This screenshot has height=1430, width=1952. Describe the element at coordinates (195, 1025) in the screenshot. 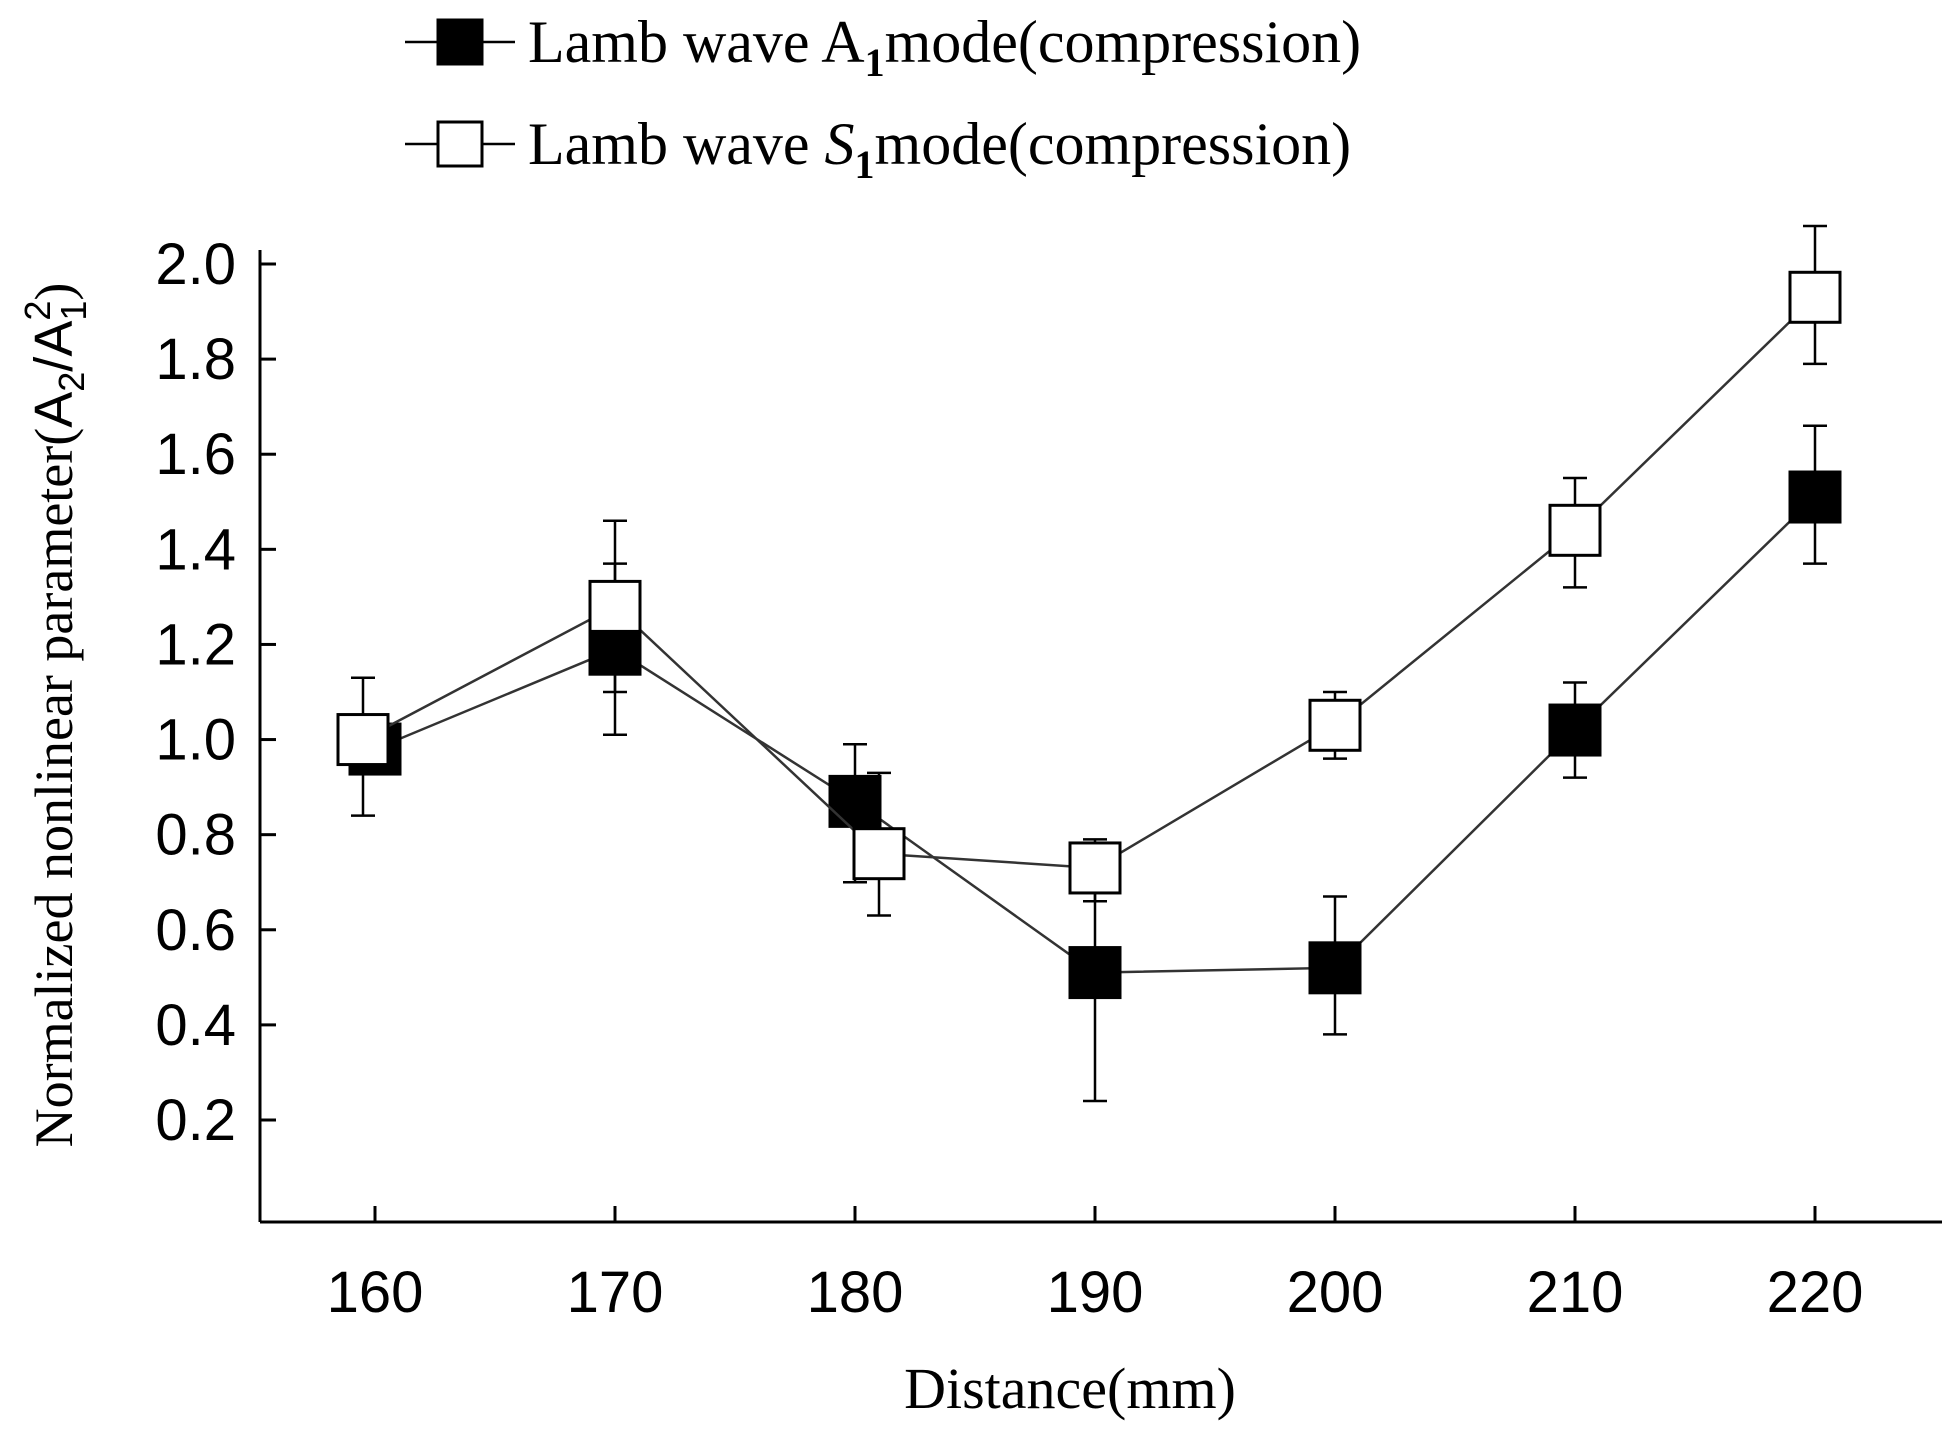

I see `y-tick-label: 0.4` at that location.